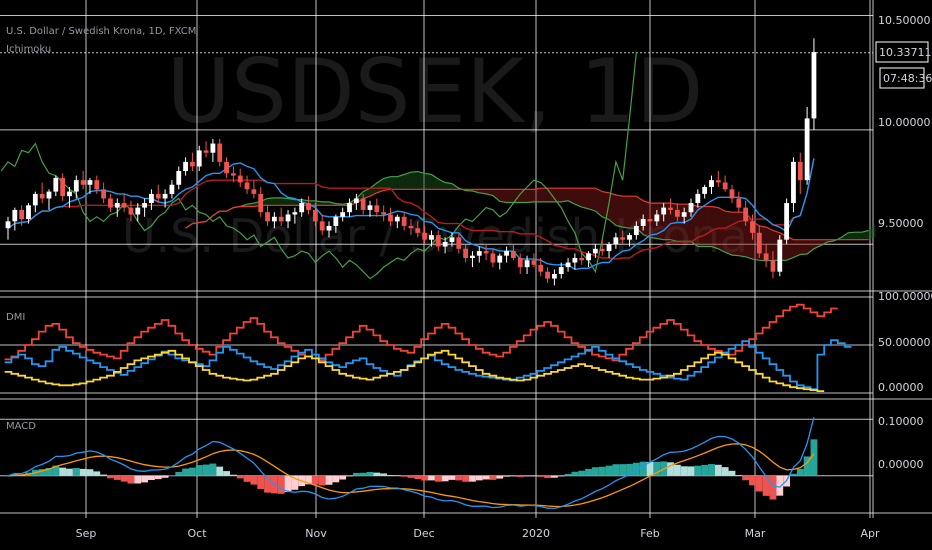 This screenshot has height=550, width=932. I want to click on macd-axis: 0.10000 0.00000, so click(901, 443).